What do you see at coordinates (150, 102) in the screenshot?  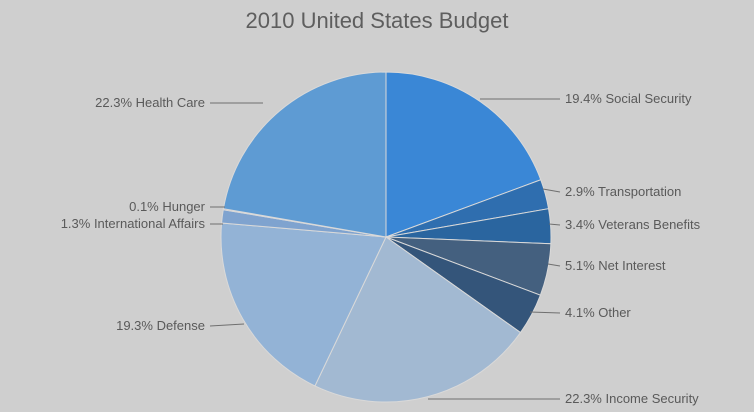 I see `slice-label: 22.3% Health Care` at bounding box center [150, 102].